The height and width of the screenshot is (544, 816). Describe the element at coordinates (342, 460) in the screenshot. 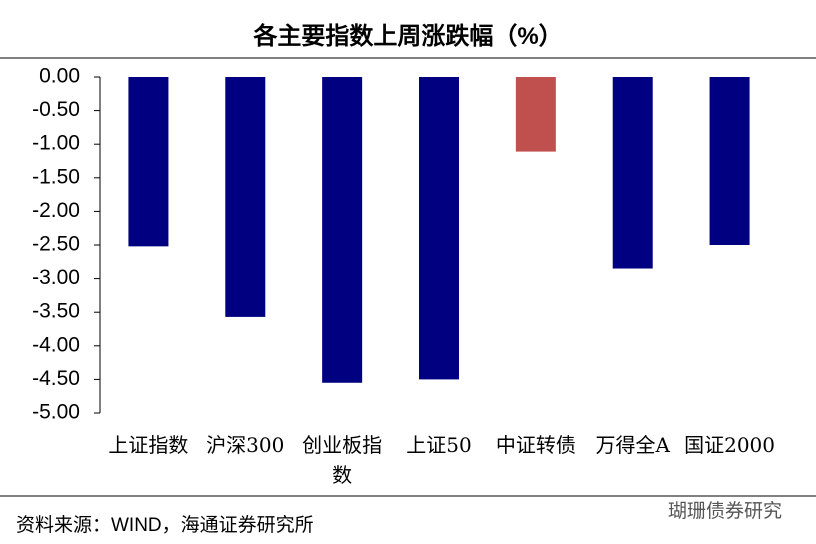

I see `x-tick-label: 创业板指数` at that location.